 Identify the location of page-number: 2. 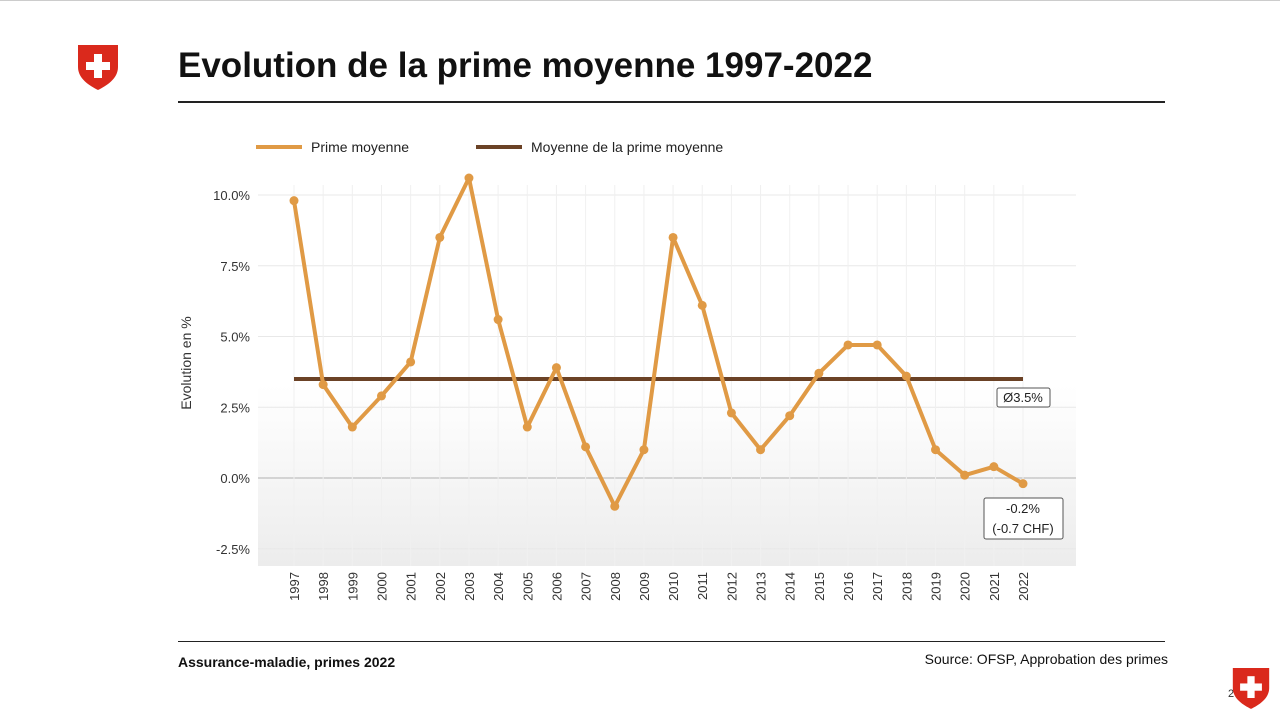
(1231, 694).